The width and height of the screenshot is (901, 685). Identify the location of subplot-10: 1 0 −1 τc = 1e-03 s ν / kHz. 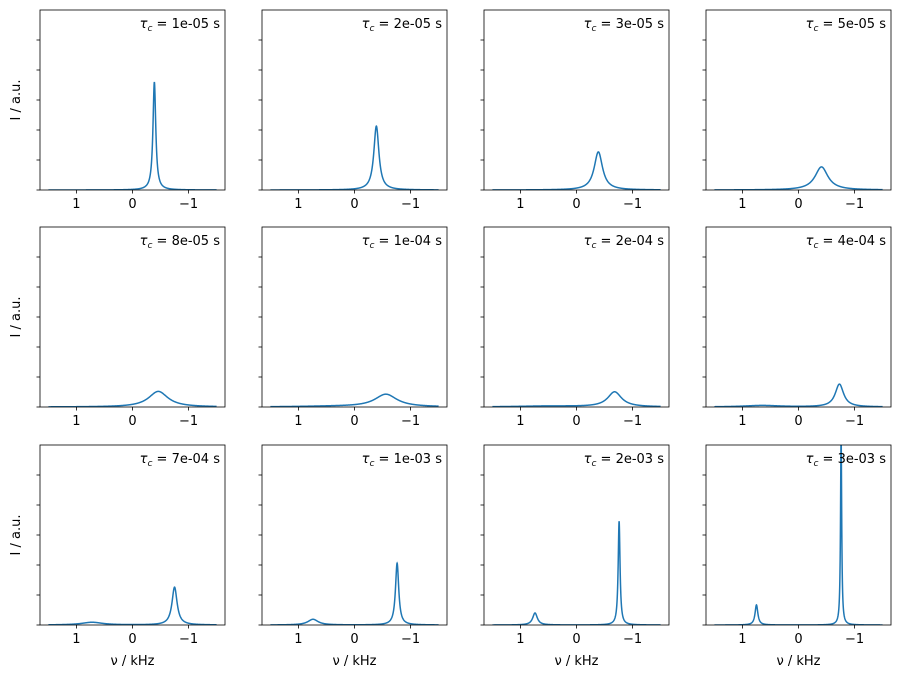
(353, 556).